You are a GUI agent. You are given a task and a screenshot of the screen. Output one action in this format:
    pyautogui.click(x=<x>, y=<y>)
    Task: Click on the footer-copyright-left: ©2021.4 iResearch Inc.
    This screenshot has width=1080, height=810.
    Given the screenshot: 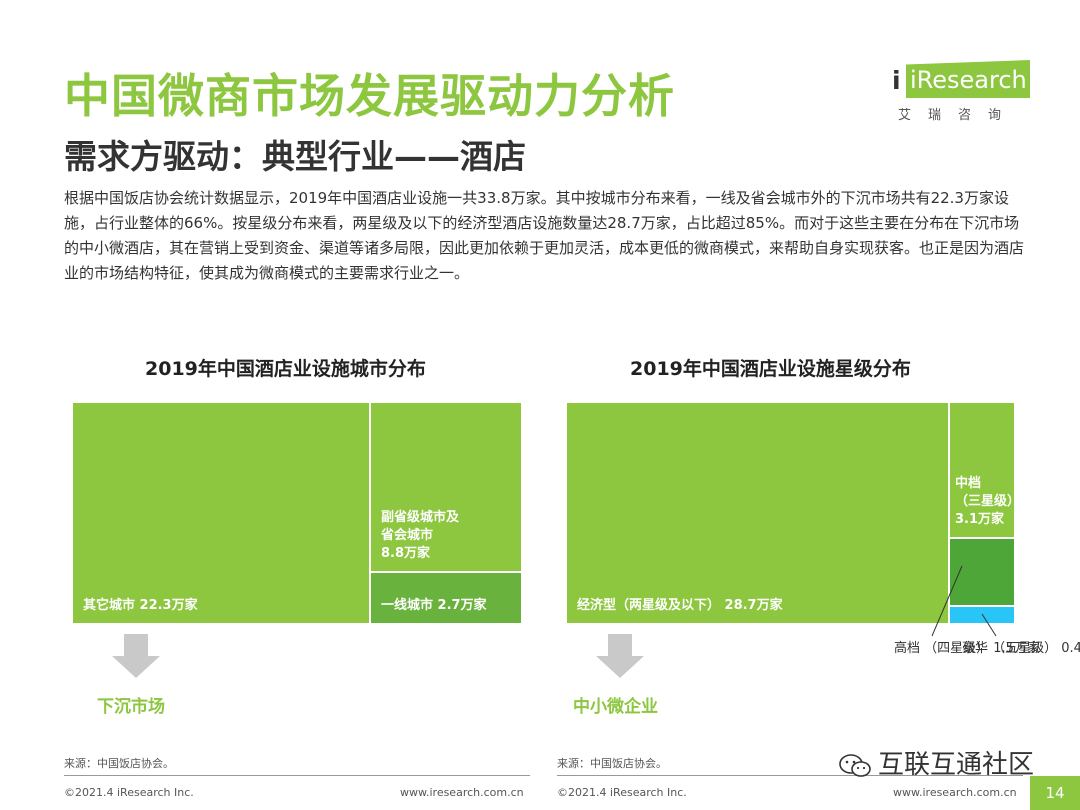 What is the action you would take?
    pyautogui.click(x=129, y=792)
    